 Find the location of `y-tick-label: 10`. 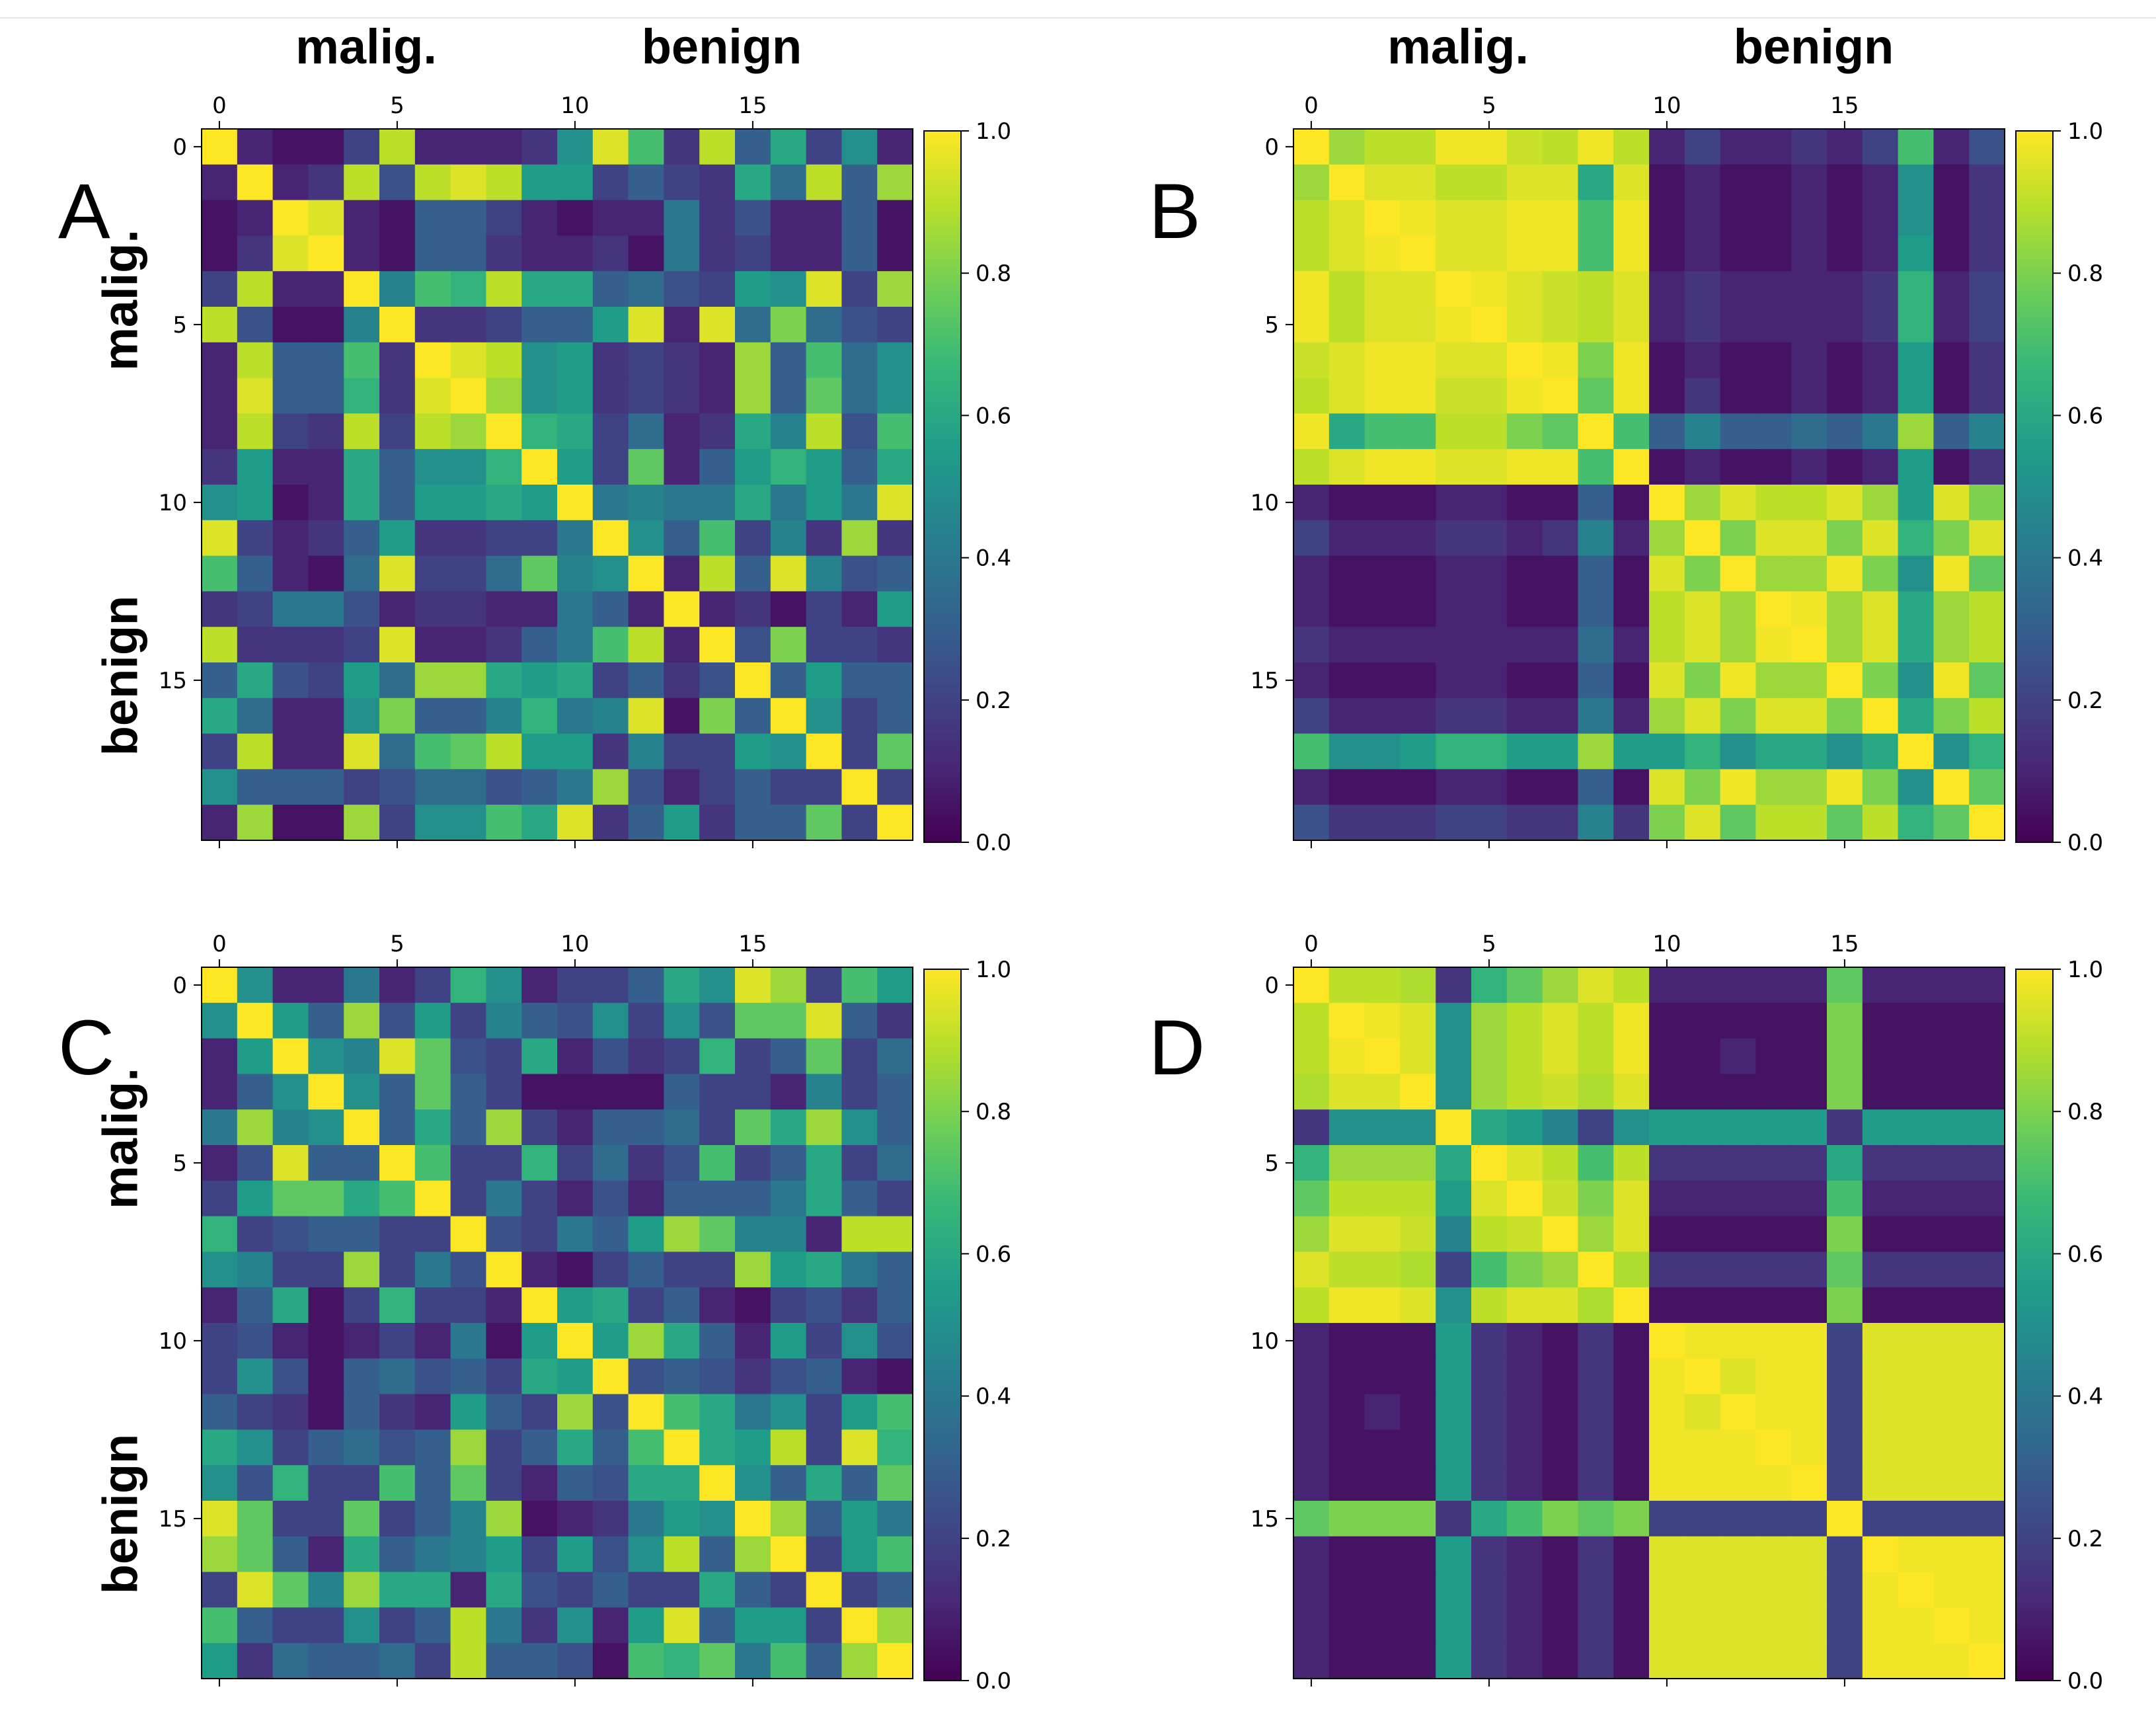

y-tick-label: 10 is located at coordinates (173, 503).